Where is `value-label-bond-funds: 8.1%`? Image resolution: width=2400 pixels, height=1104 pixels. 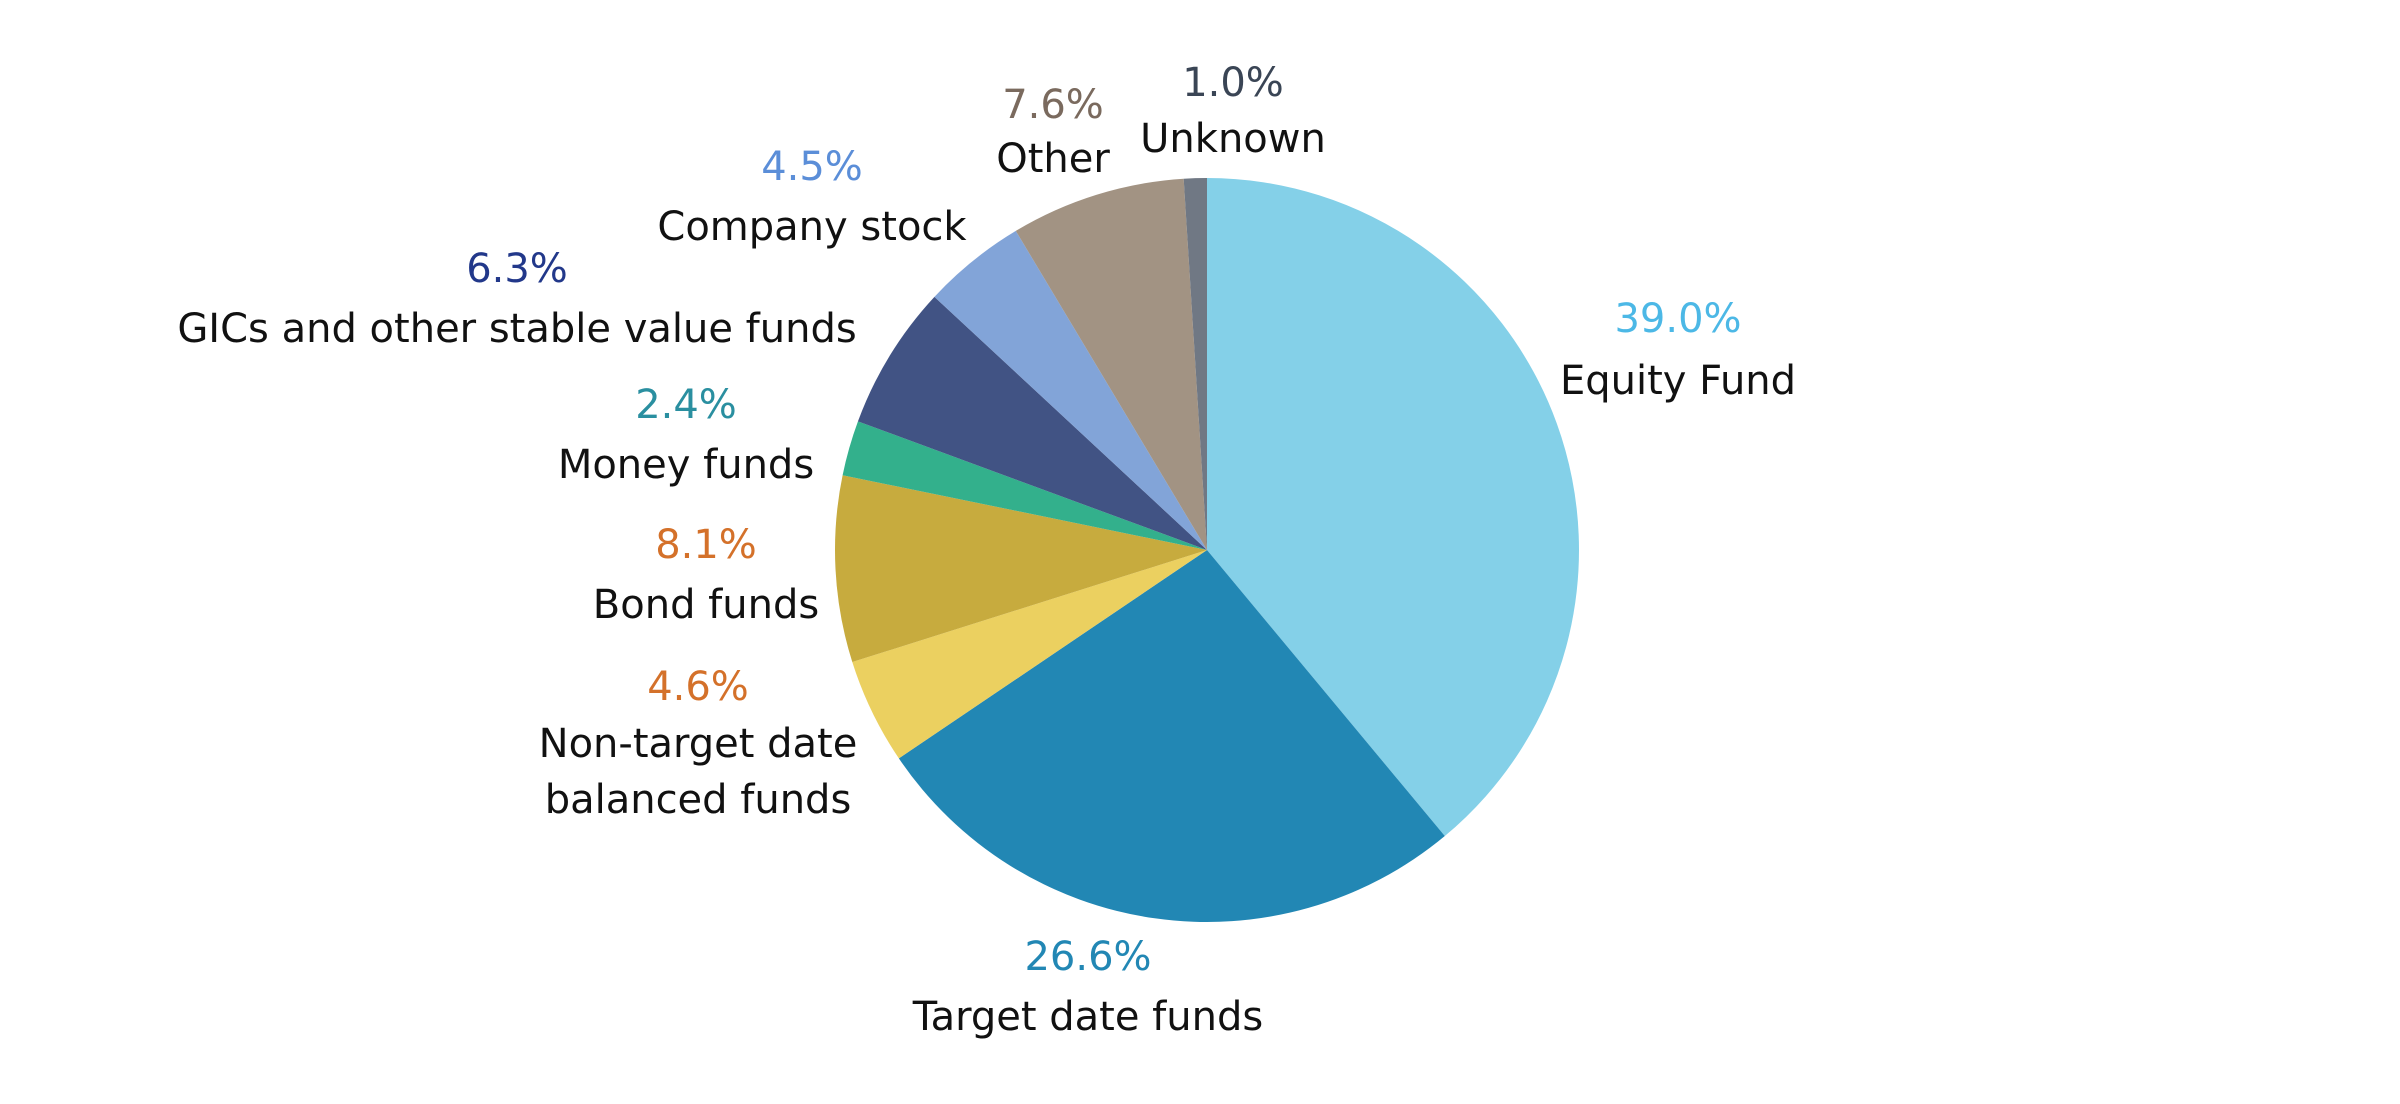
value-label-bond-funds: 8.1% is located at coordinates (706, 545).